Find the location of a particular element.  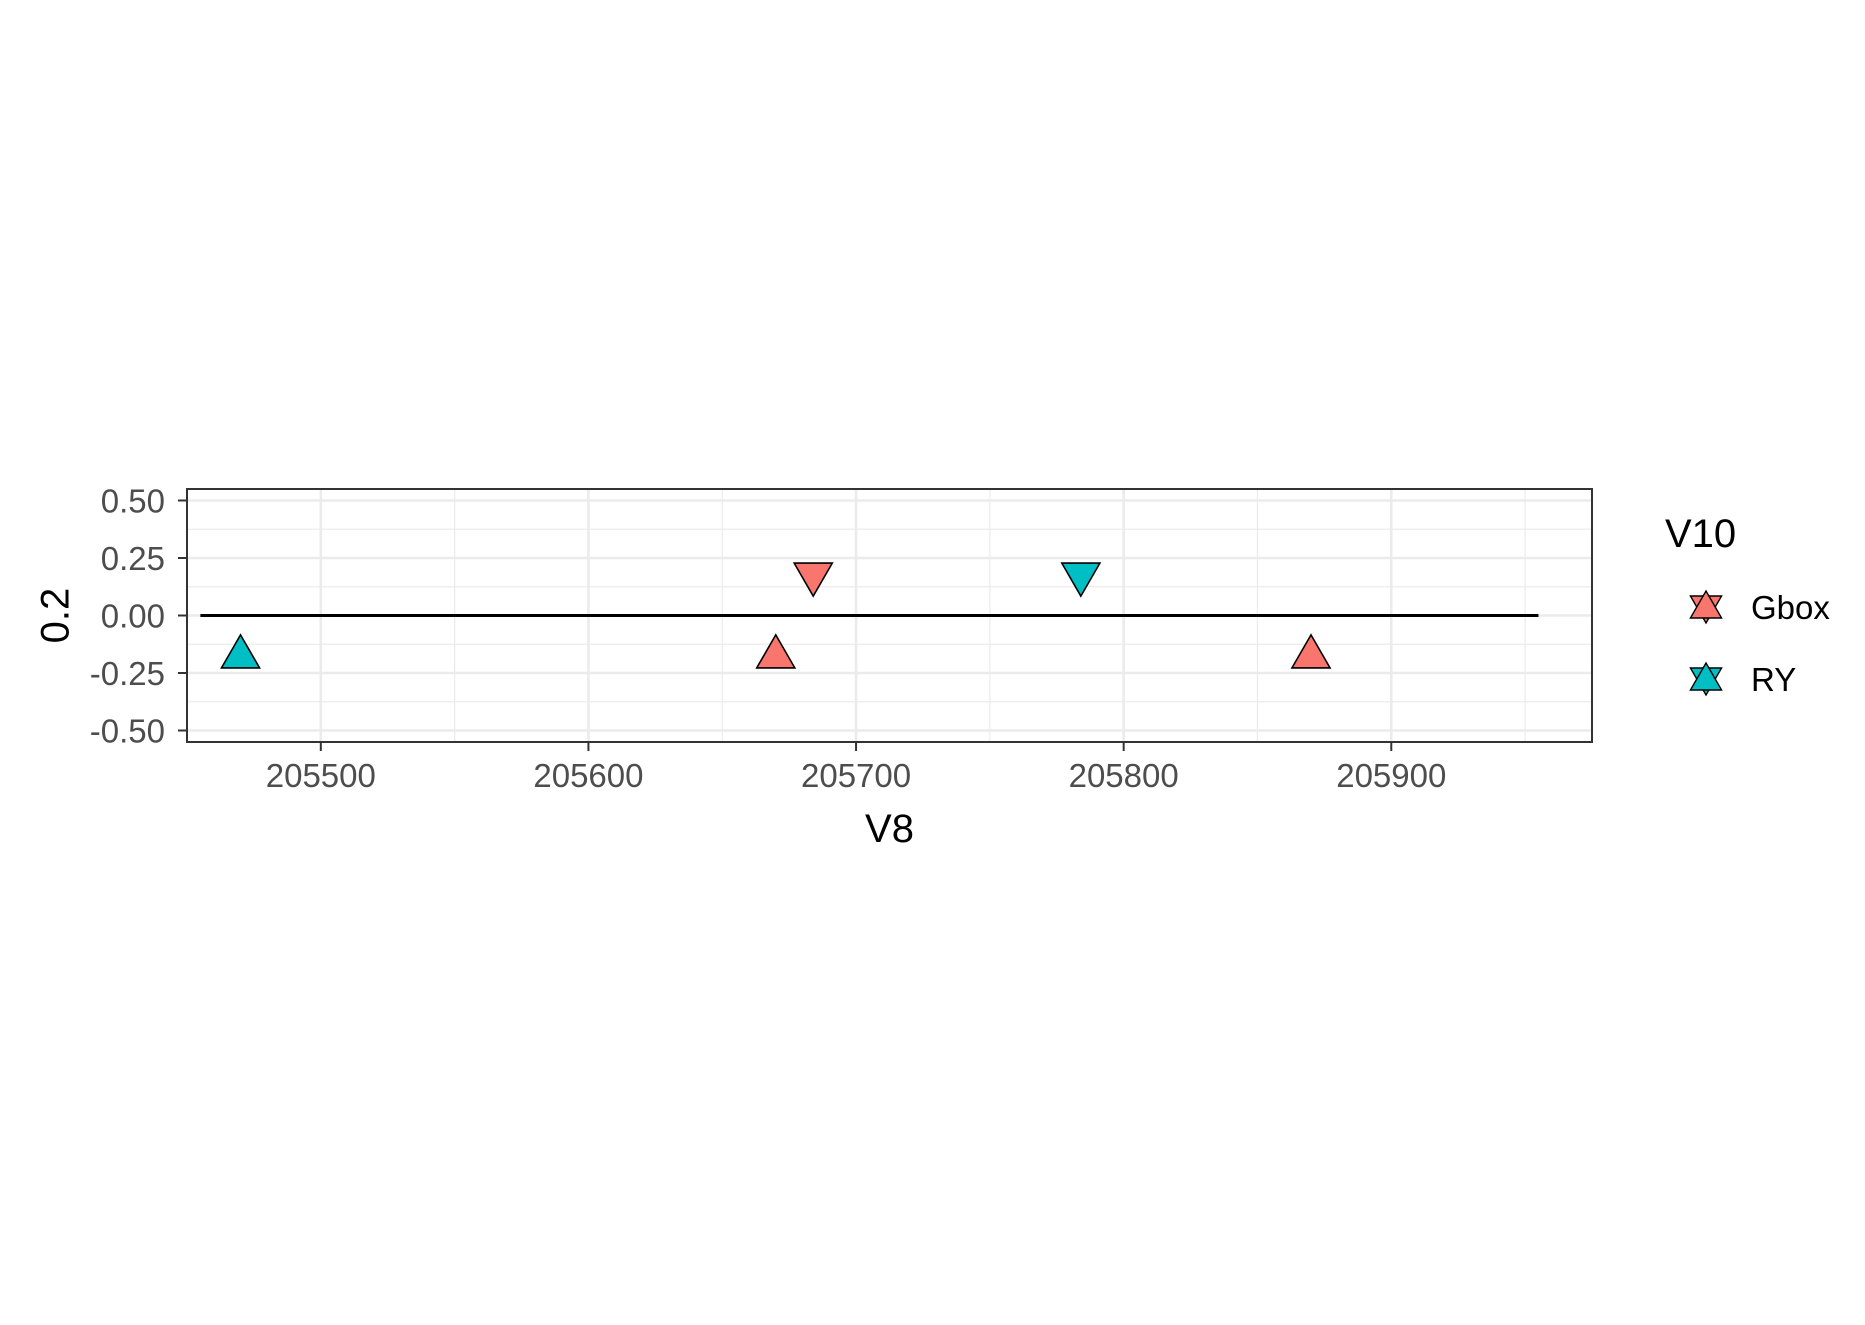

y-tick-label: -0.25 is located at coordinates (127, 673).